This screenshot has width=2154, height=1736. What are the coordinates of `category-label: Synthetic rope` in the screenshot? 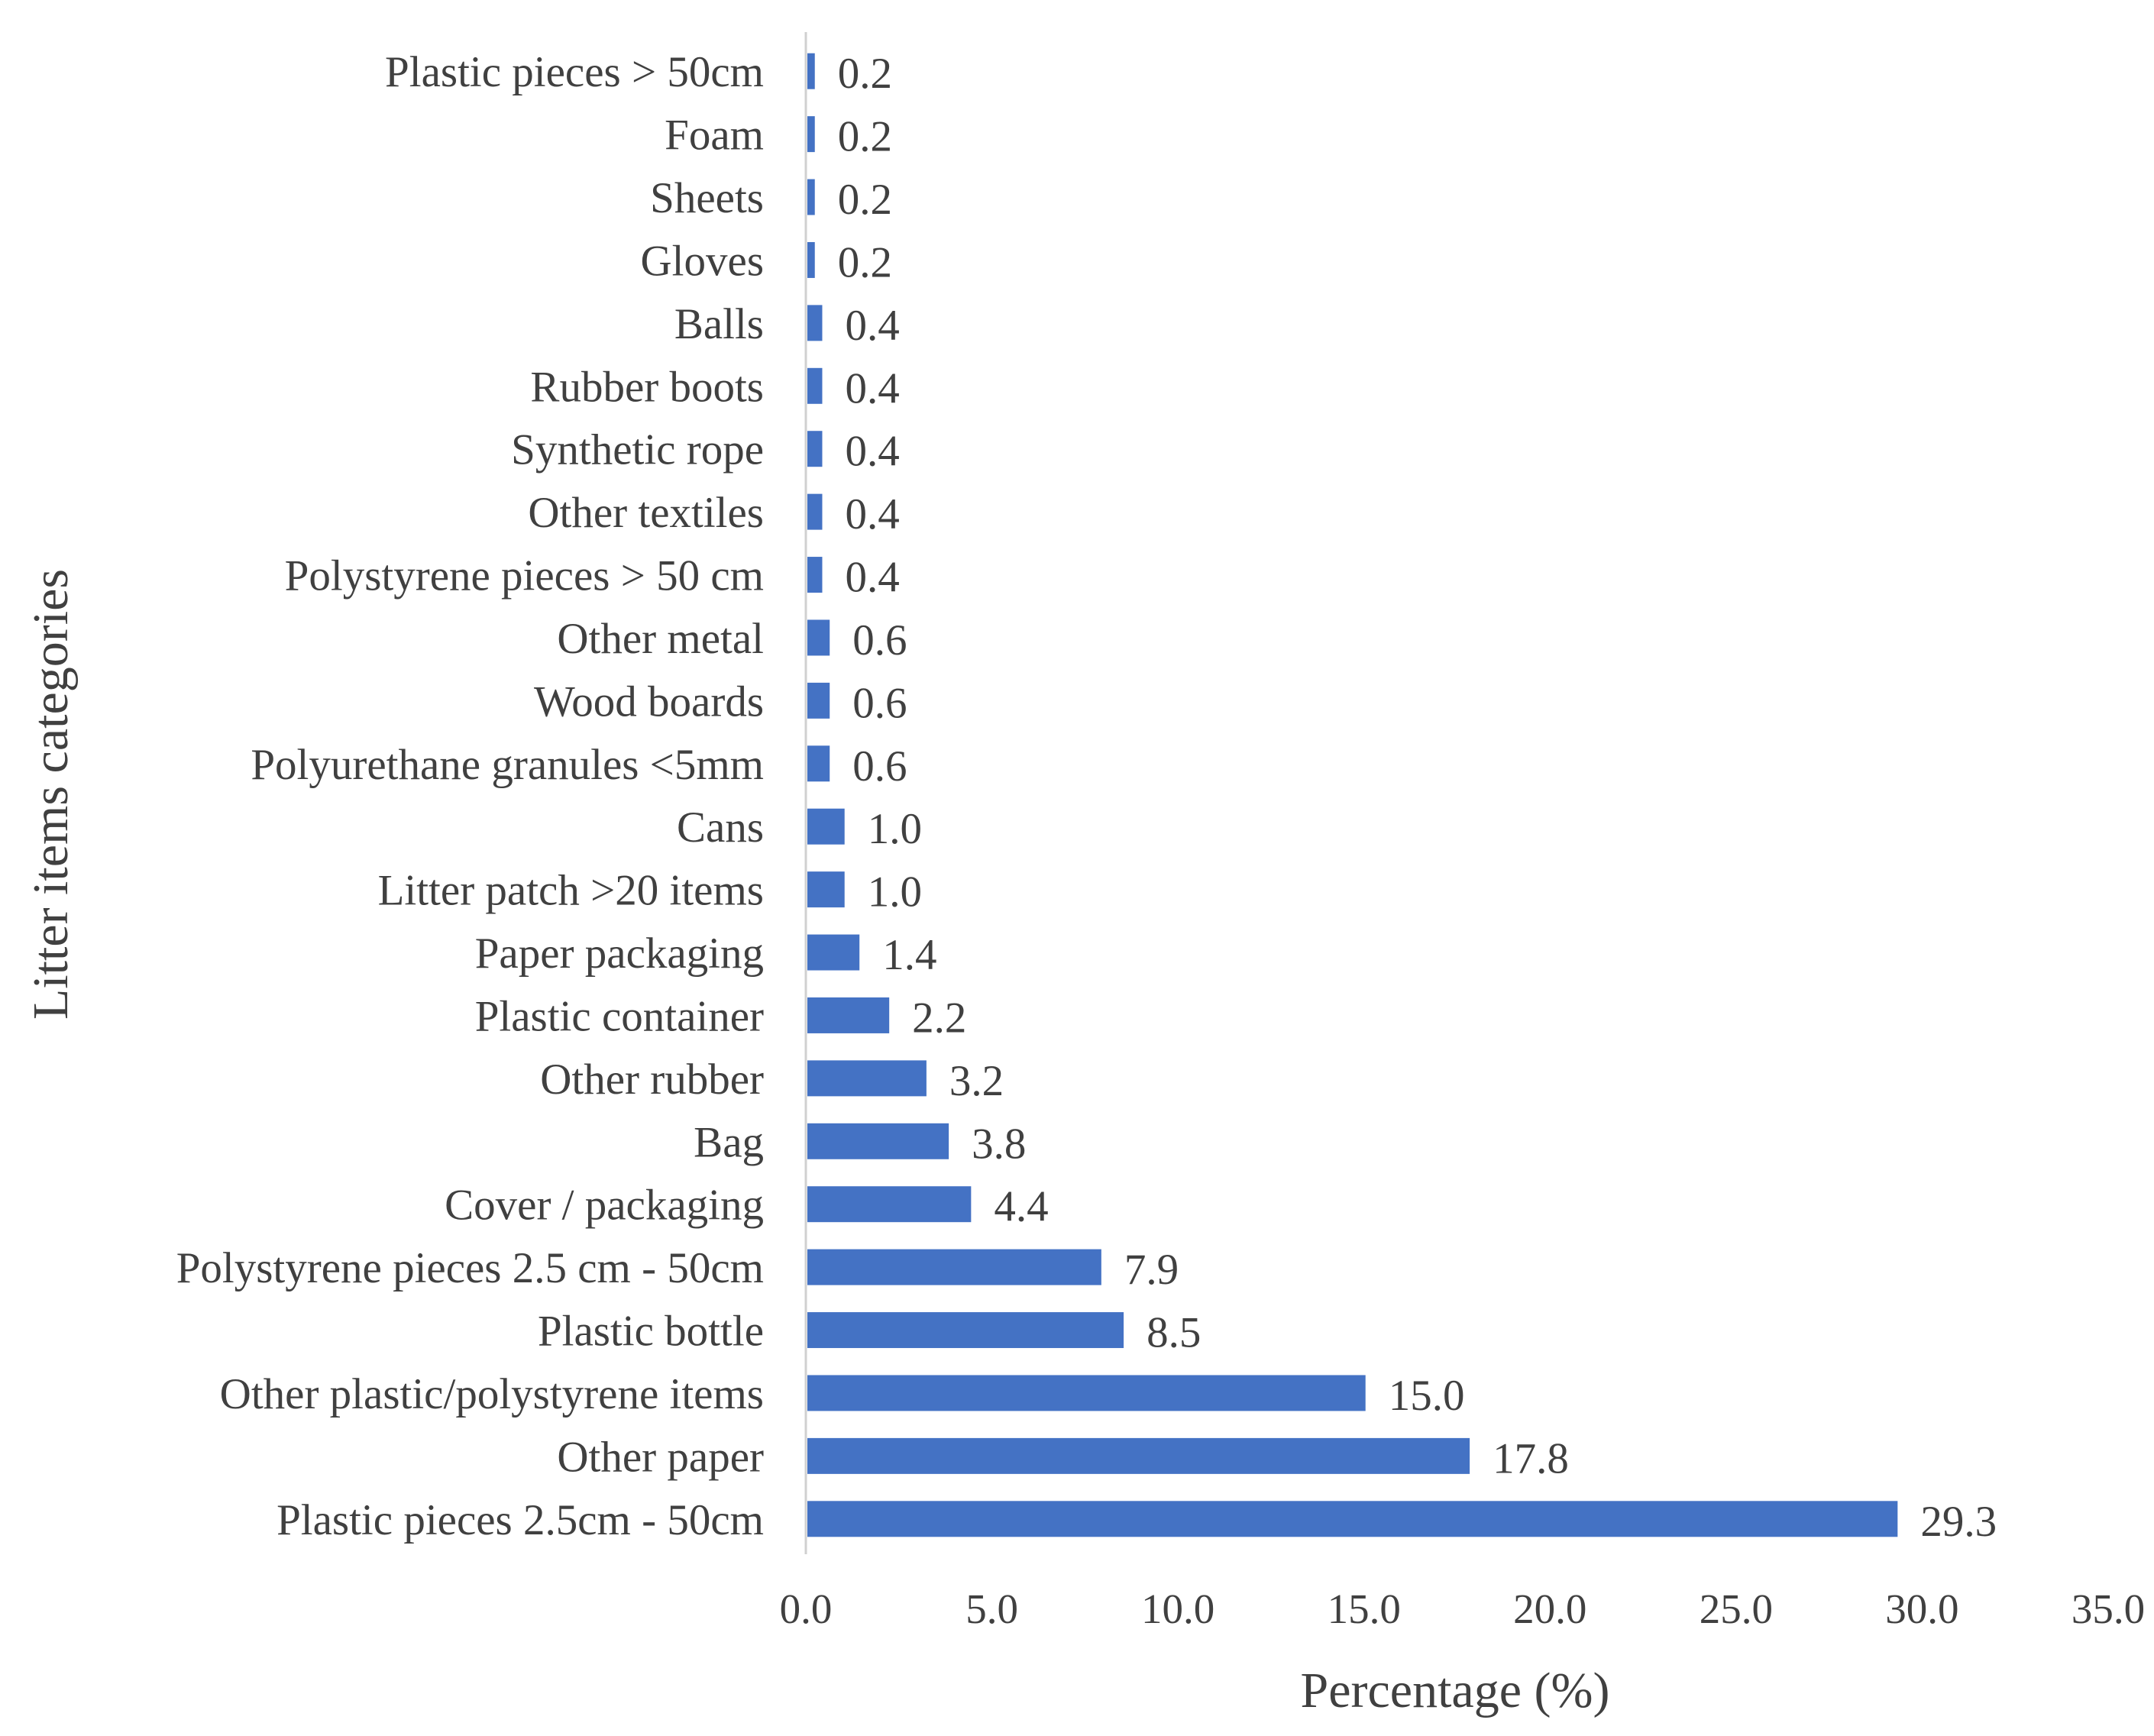 It's located at (638, 450).